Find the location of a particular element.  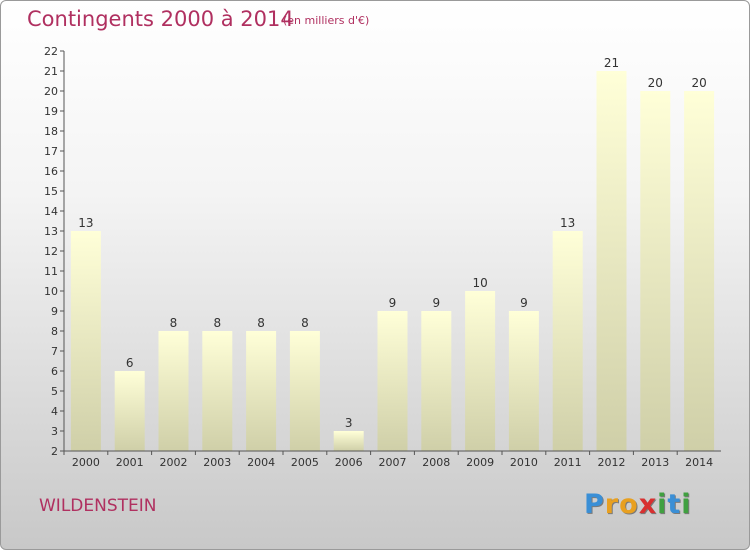

value-label-2014: 20 is located at coordinates (698, 83).